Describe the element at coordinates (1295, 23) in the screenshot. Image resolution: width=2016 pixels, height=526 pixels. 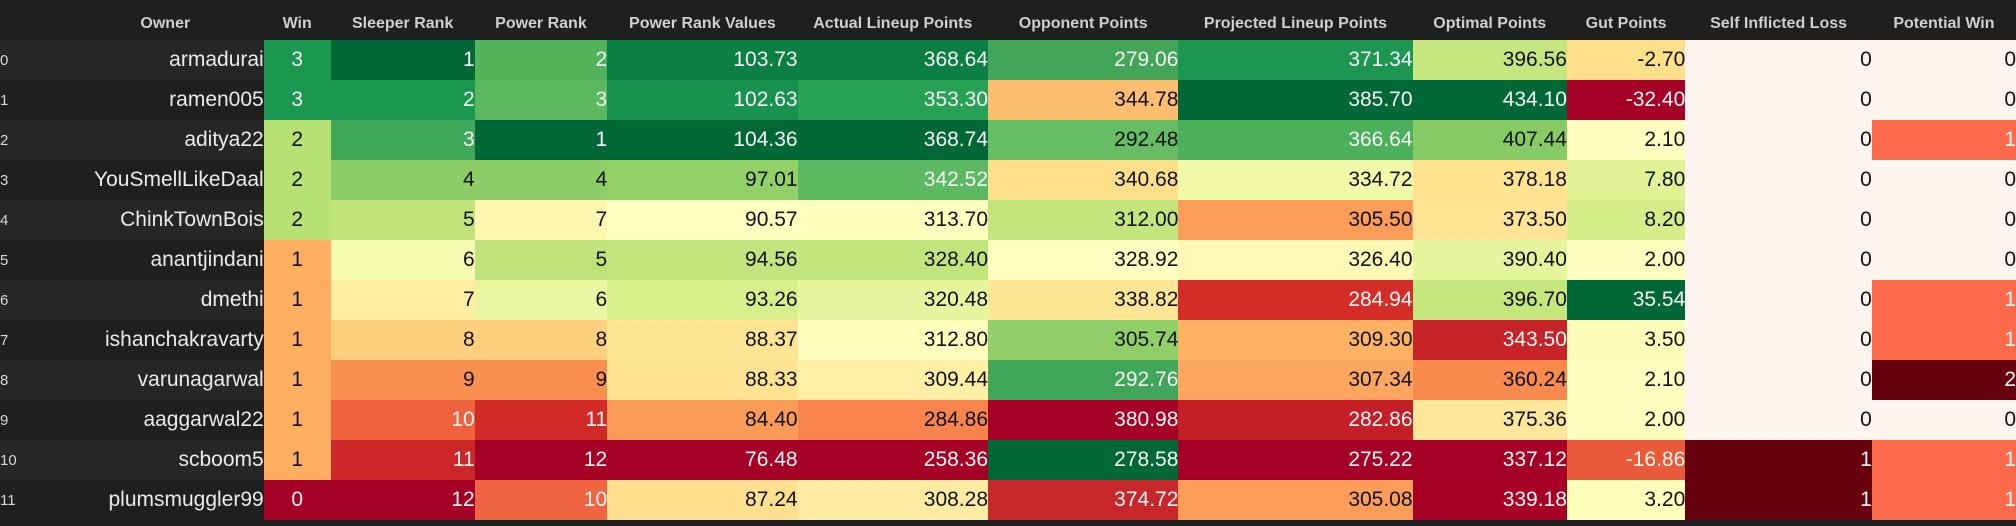
I see `column-header-projected-lineup-points: Projected Lineup Points` at that location.